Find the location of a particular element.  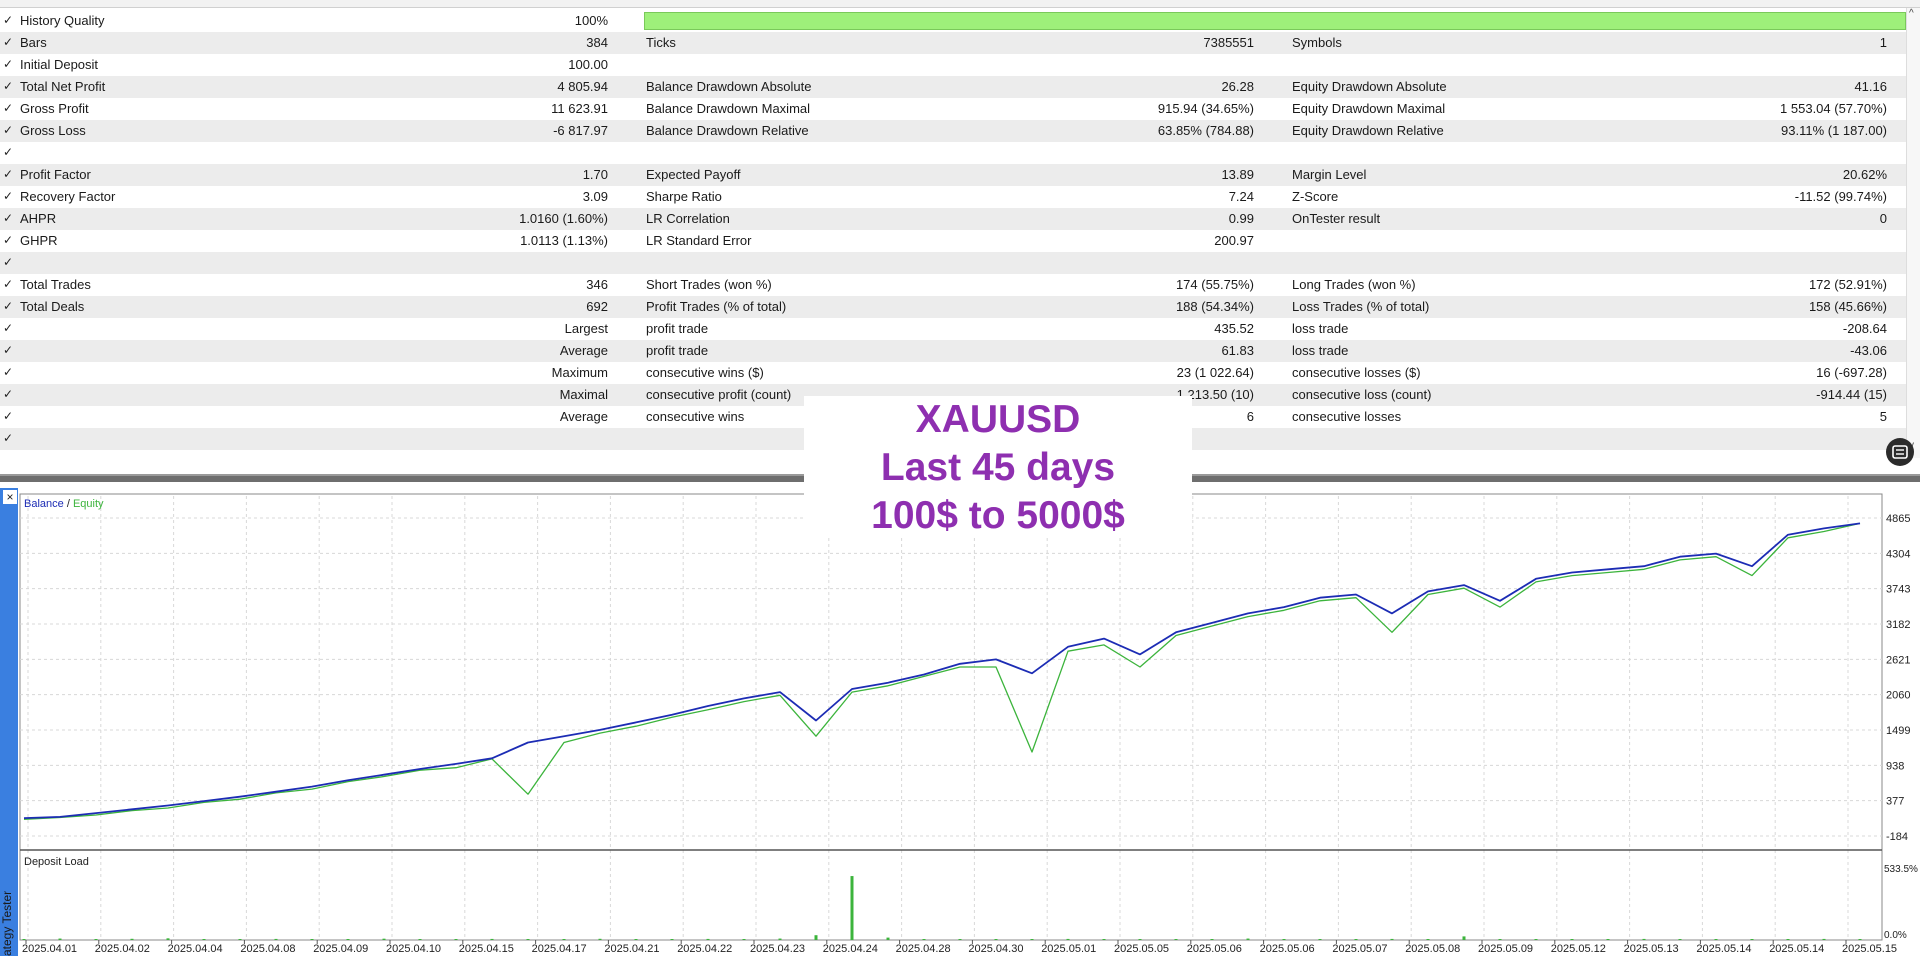

report-cell-c1v: 1.0160 (1.60%) is located at coordinates (563, 218).